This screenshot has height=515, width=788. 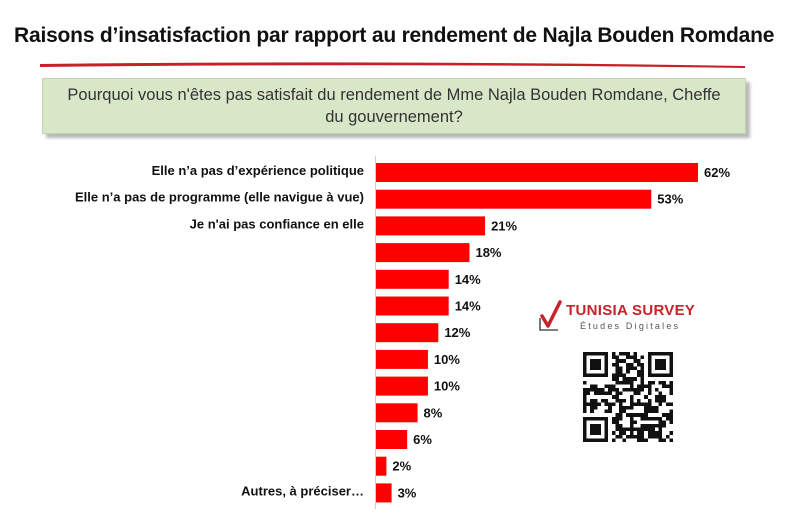 What do you see at coordinates (258, 170) in the screenshot?
I see `category-label-0: Elle n’a pas d’expérience politique` at bounding box center [258, 170].